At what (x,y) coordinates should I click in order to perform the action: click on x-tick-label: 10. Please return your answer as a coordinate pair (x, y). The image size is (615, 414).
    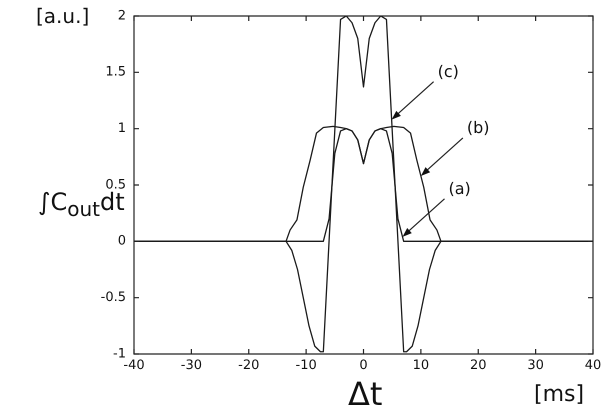
    Looking at the image, I should click on (421, 366).